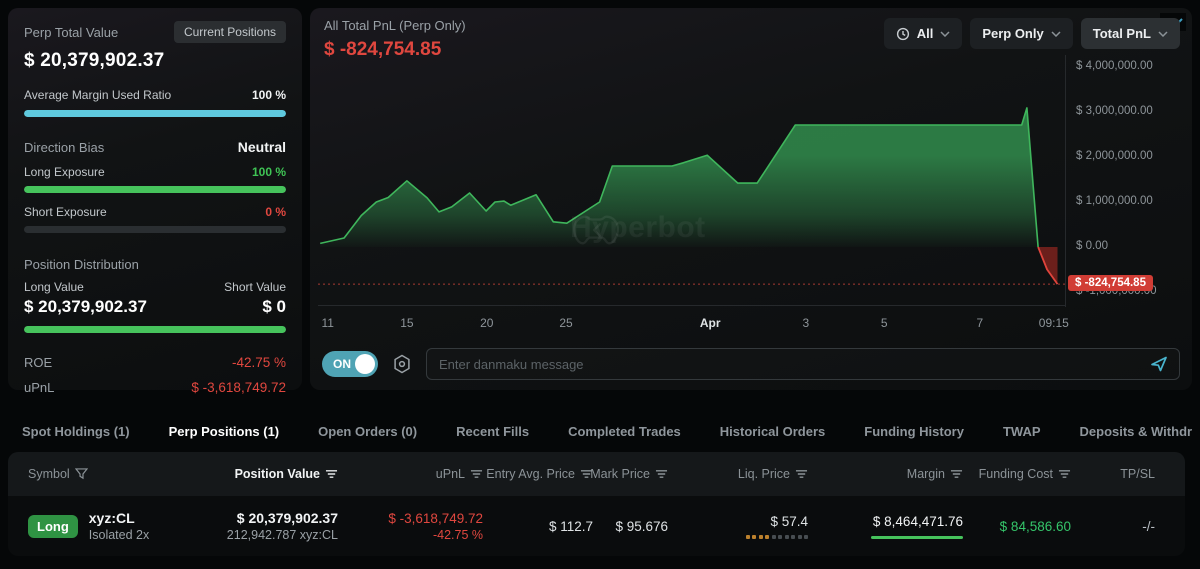 The width and height of the screenshot is (1200, 569). Describe the element at coordinates (538, 474) in the screenshot. I see `col-entry-price: Entry Avg. Price` at that location.